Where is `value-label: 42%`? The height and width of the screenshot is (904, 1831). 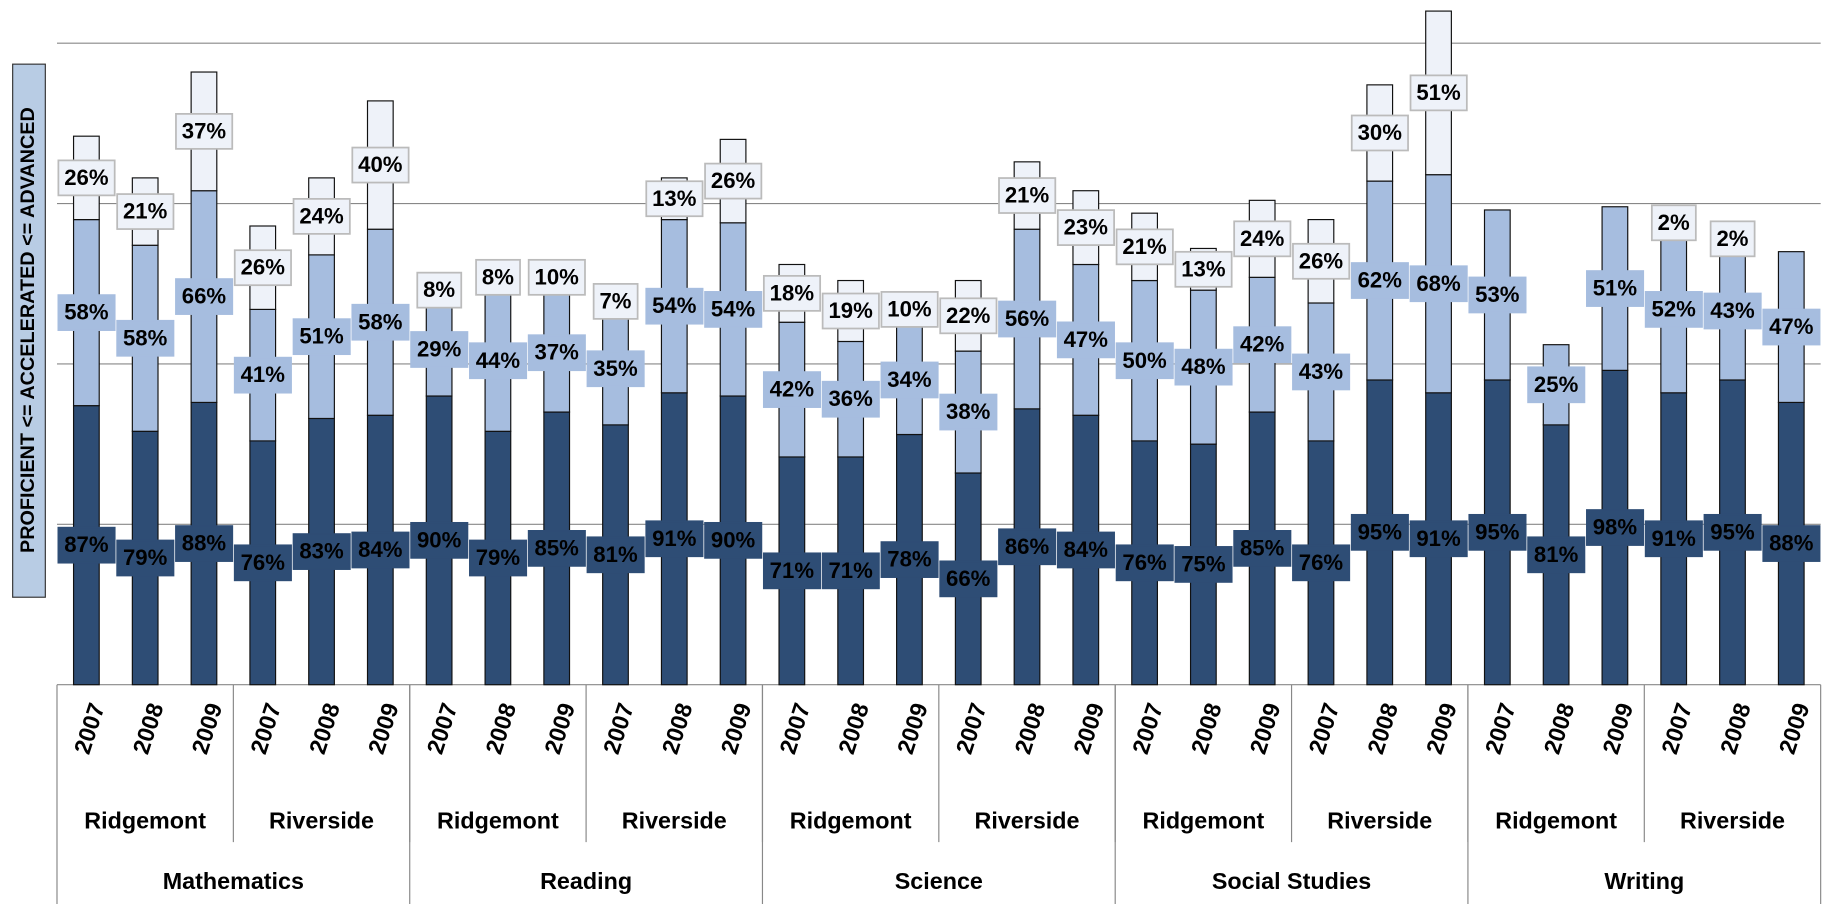 value-label: 42% is located at coordinates (1262, 344).